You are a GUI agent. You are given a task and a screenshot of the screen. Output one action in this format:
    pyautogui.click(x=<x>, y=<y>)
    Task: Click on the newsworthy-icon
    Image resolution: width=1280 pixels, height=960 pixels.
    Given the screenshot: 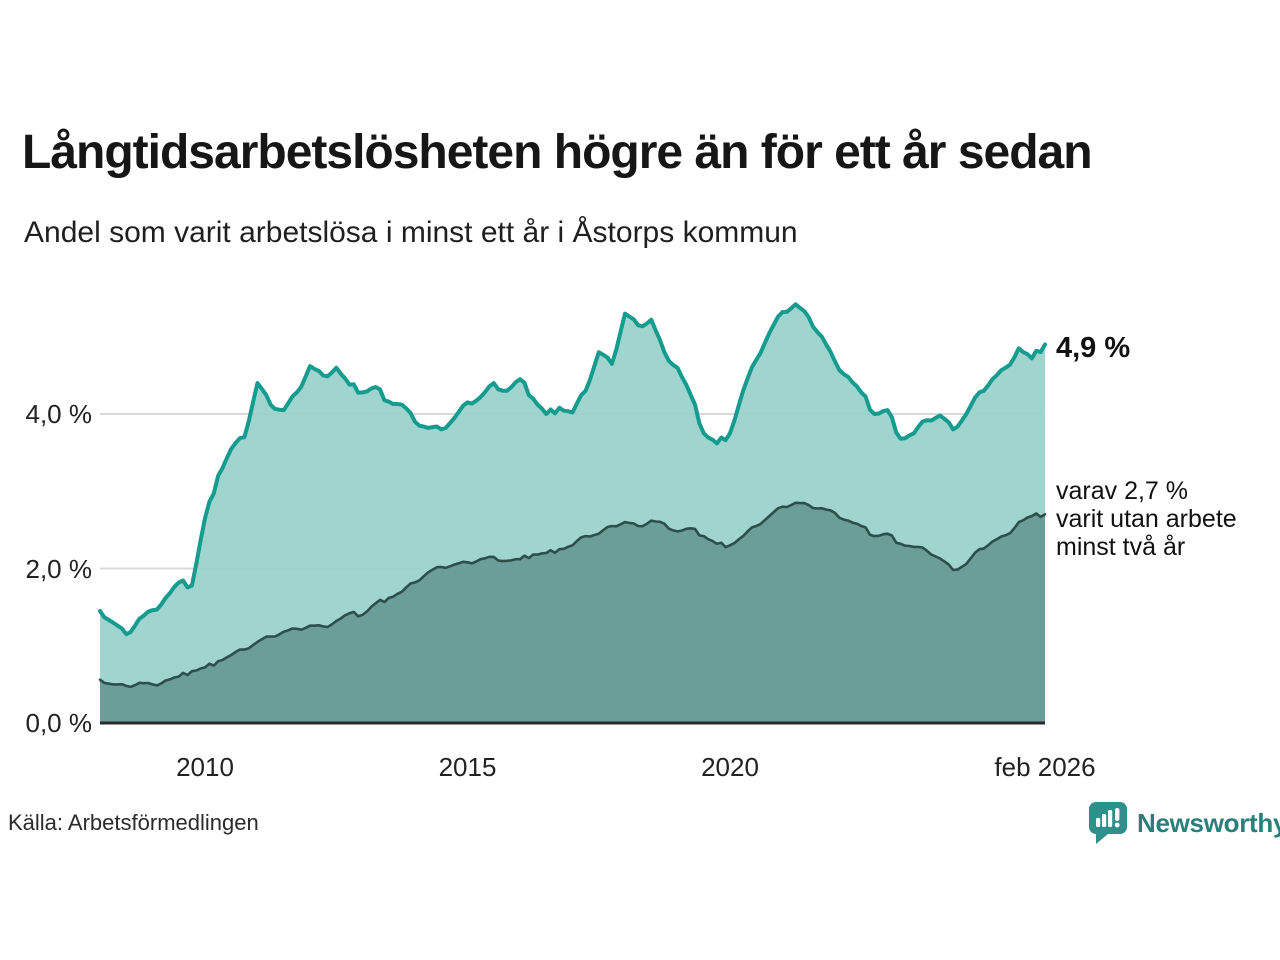 What is the action you would take?
    pyautogui.click(x=1108, y=823)
    